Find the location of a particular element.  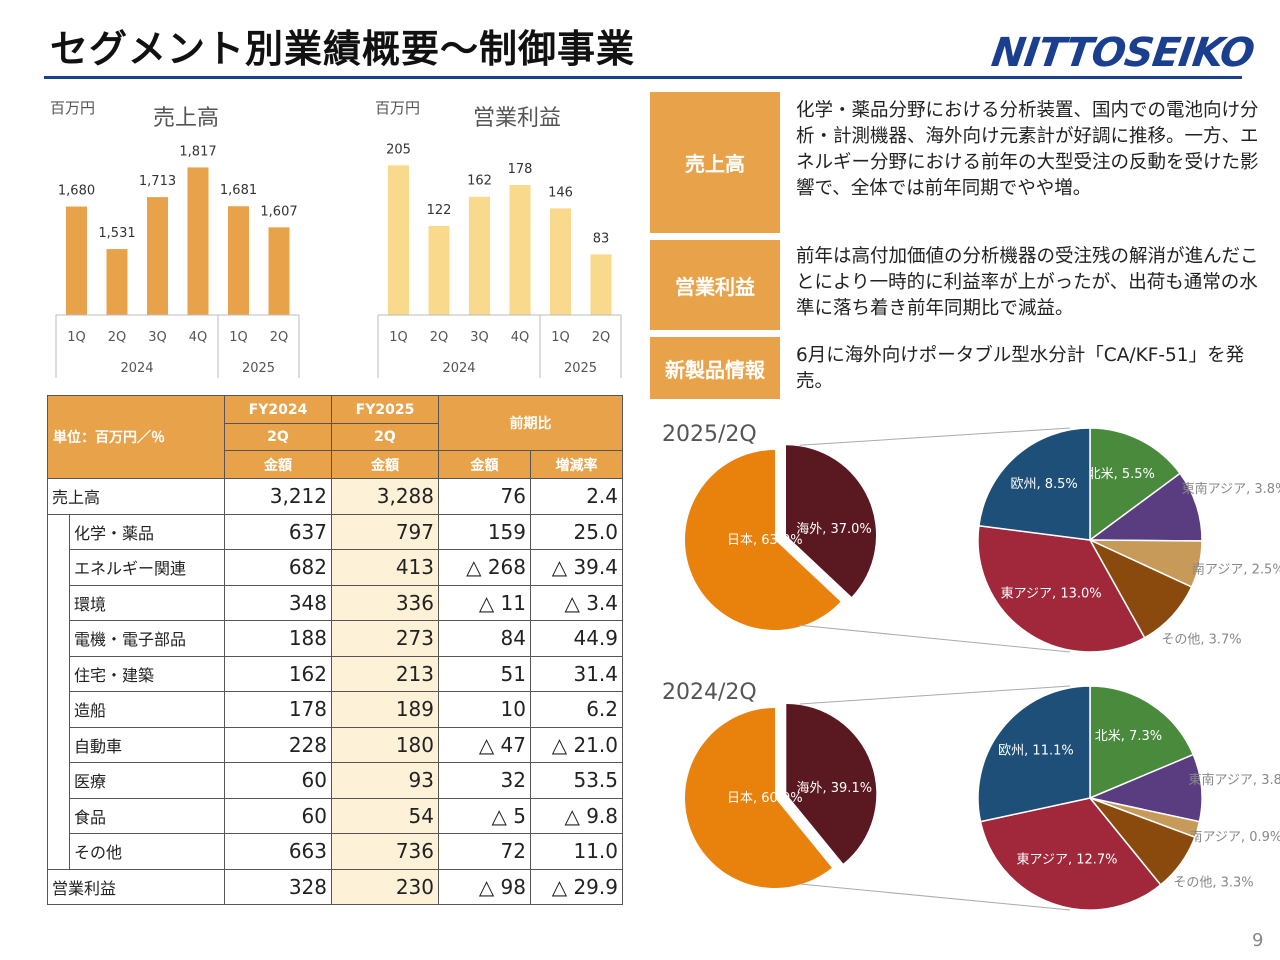

cell-fy2024: 188 is located at coordinates (278, 638).